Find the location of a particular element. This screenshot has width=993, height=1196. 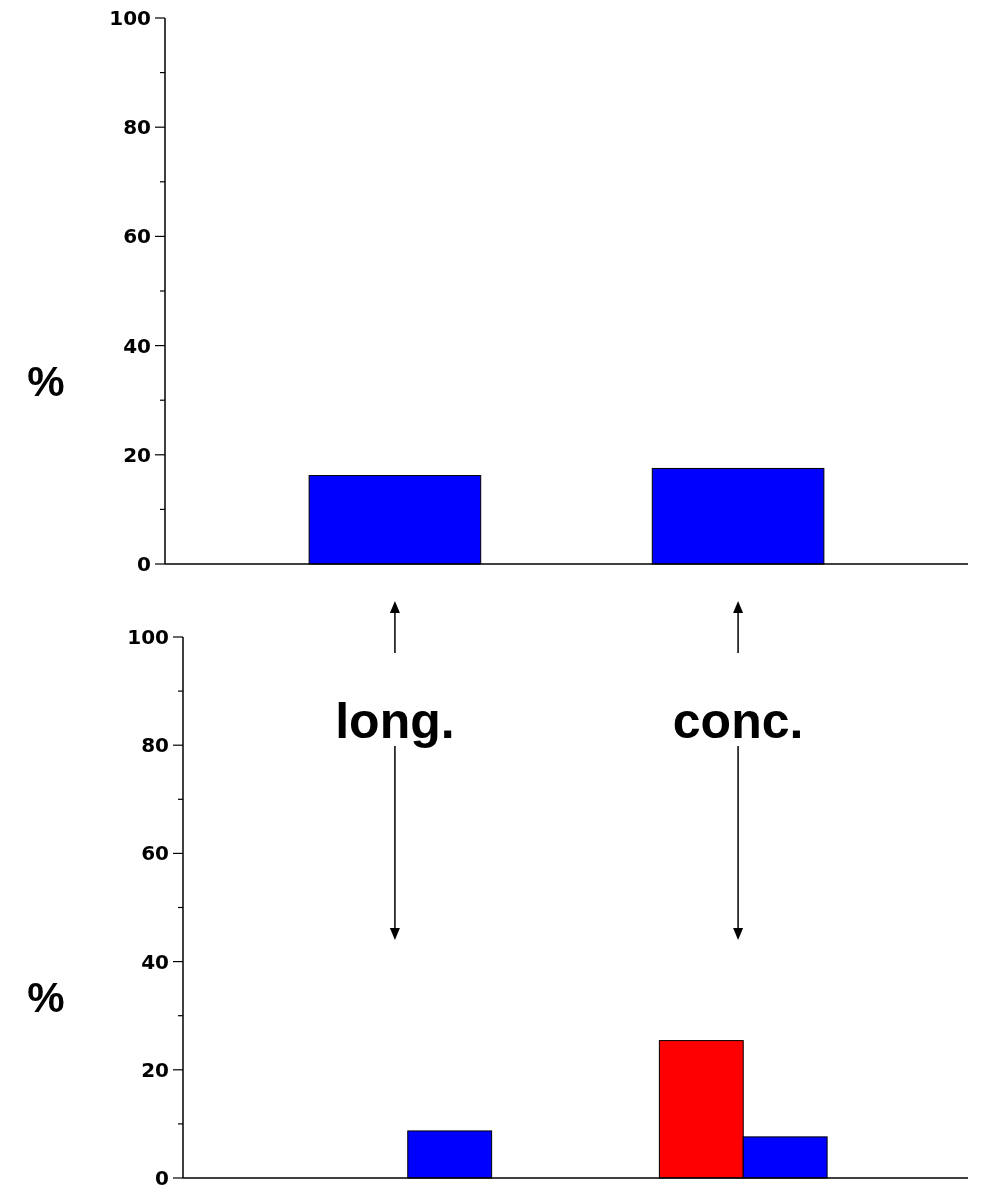

x-tick-label: long. is located at coordinates (395, 720).